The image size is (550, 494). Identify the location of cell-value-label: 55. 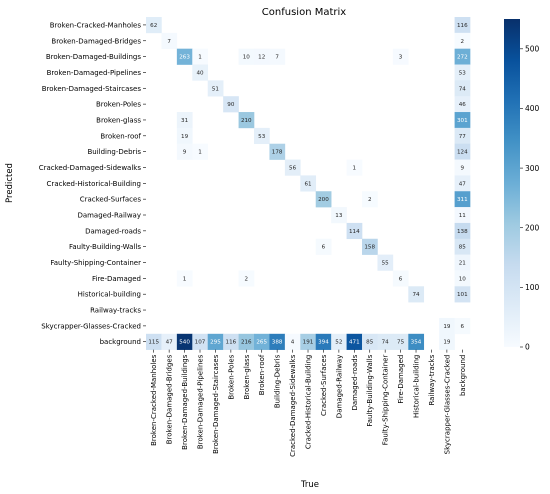
(386, 264).